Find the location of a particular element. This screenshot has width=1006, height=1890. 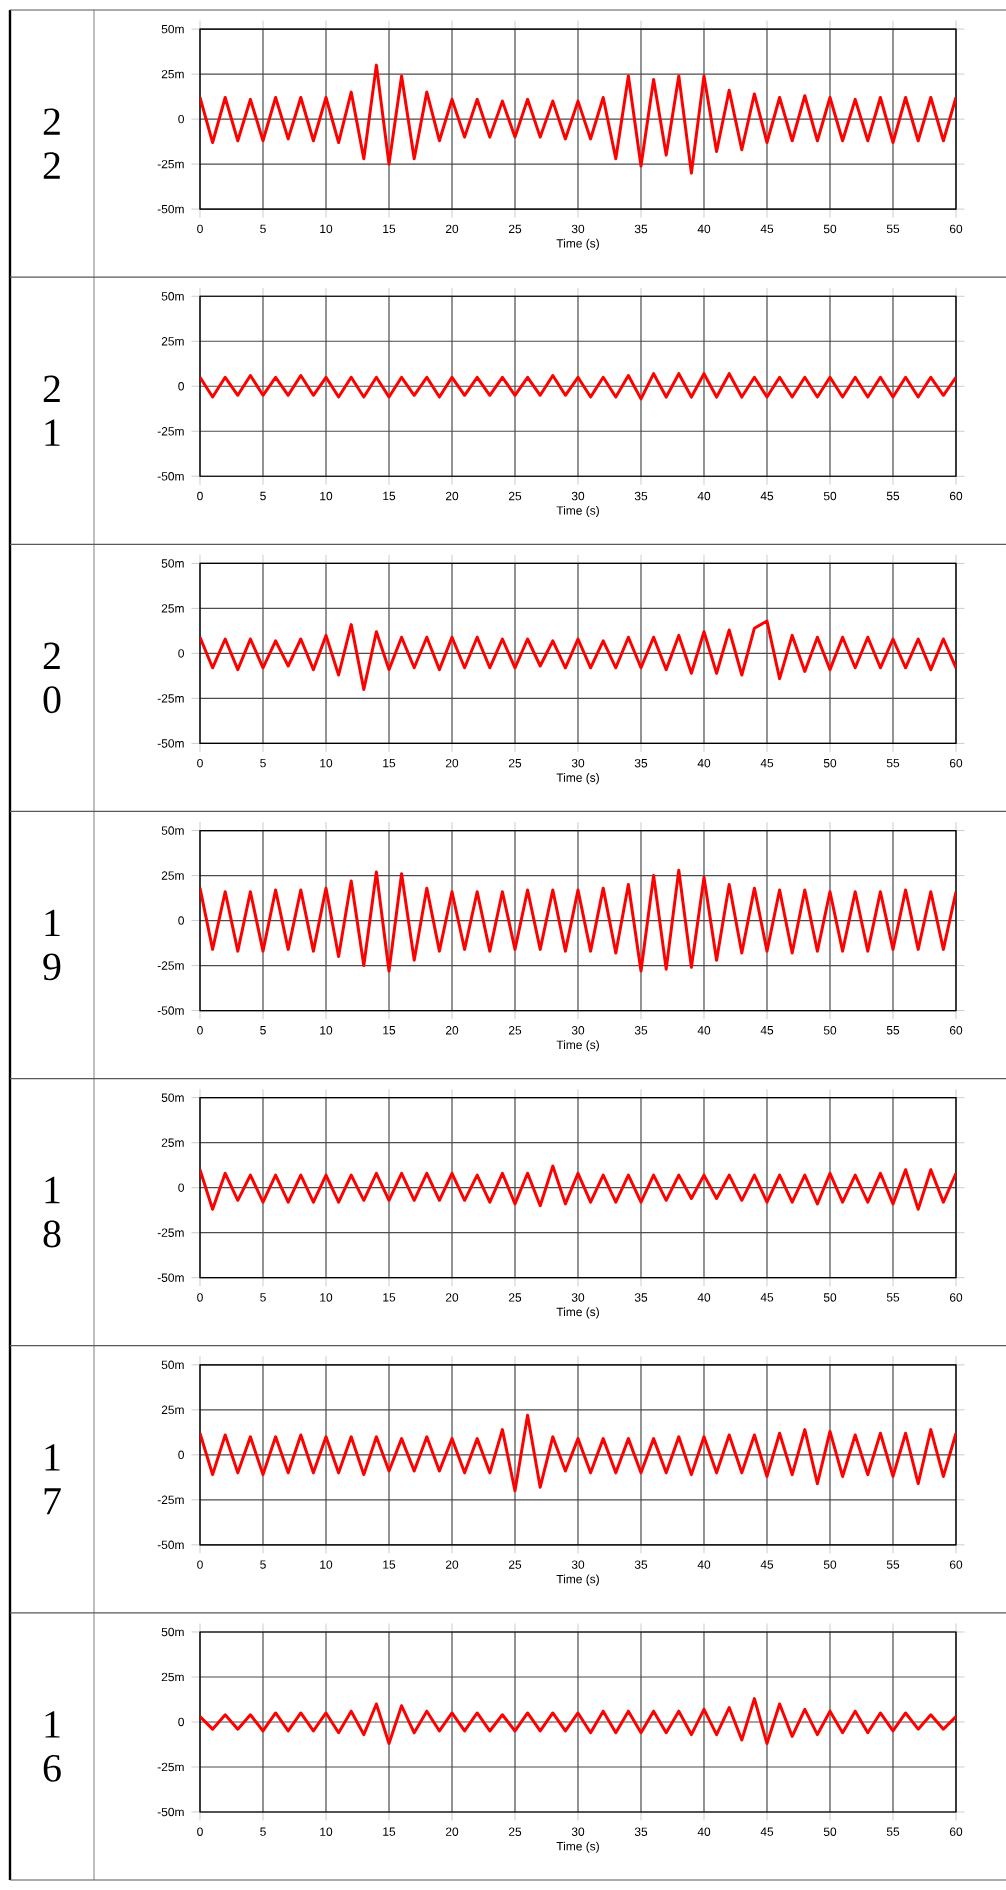

text: 1 9 is located at coordinates (52, 945).